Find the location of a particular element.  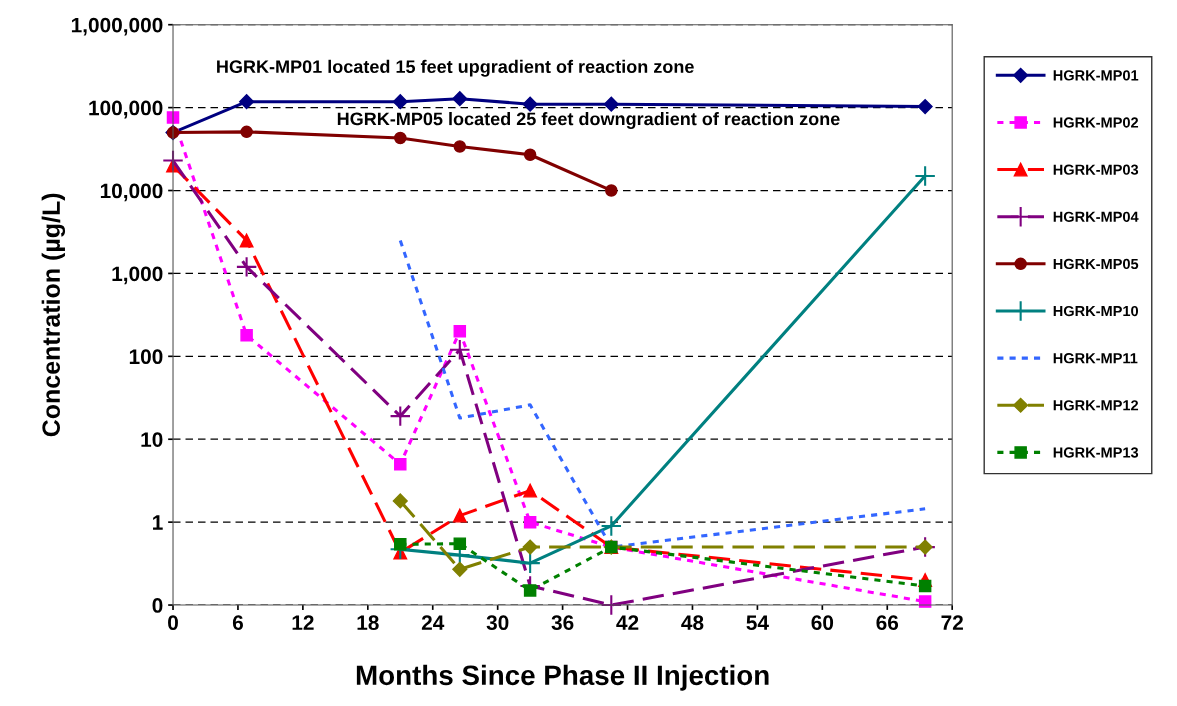

x-tick-label: 30 is located at coordinates (497, 623).